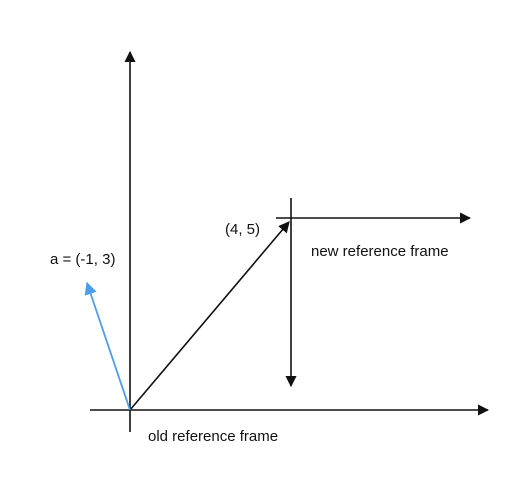 Image resolution: width=532 pixels, height=490 pixels. I want to click on vector-a, so click(107, 346).